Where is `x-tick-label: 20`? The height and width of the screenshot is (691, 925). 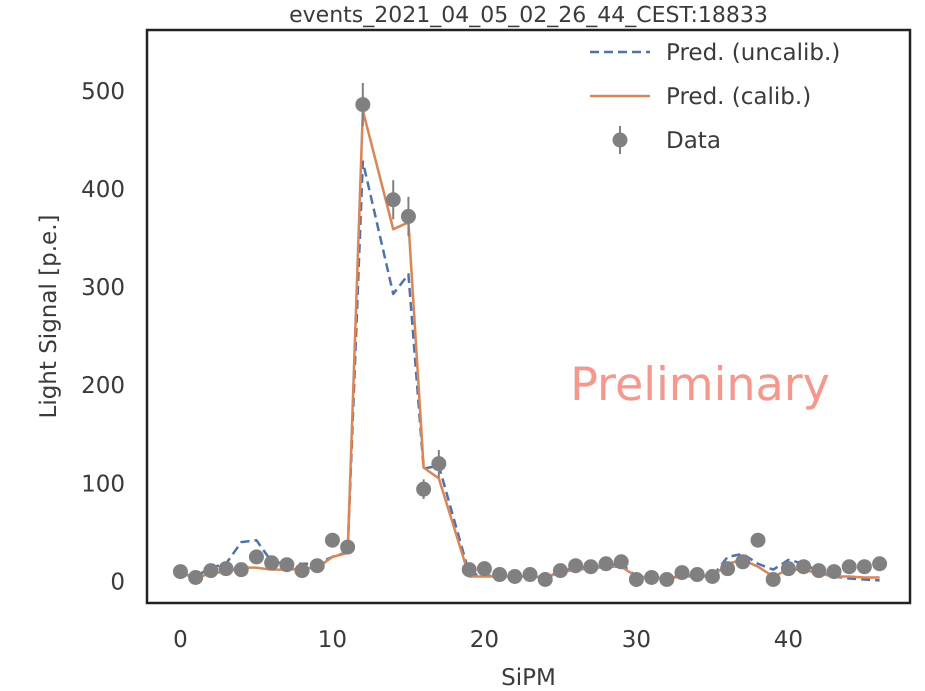
x-tick-label: 20 is located at coordinates (485, 640).